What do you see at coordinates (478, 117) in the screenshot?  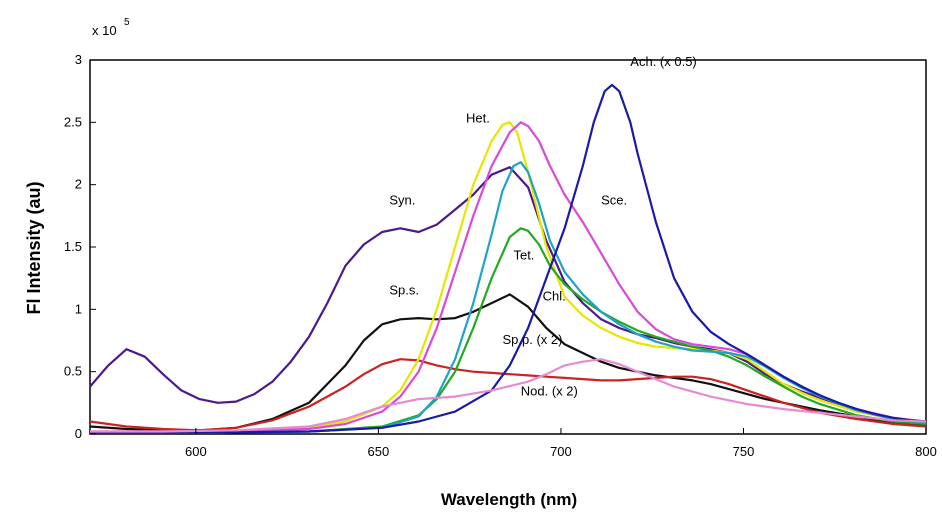 I see `series-annotation: Het.` at bounding box center [478, 117].